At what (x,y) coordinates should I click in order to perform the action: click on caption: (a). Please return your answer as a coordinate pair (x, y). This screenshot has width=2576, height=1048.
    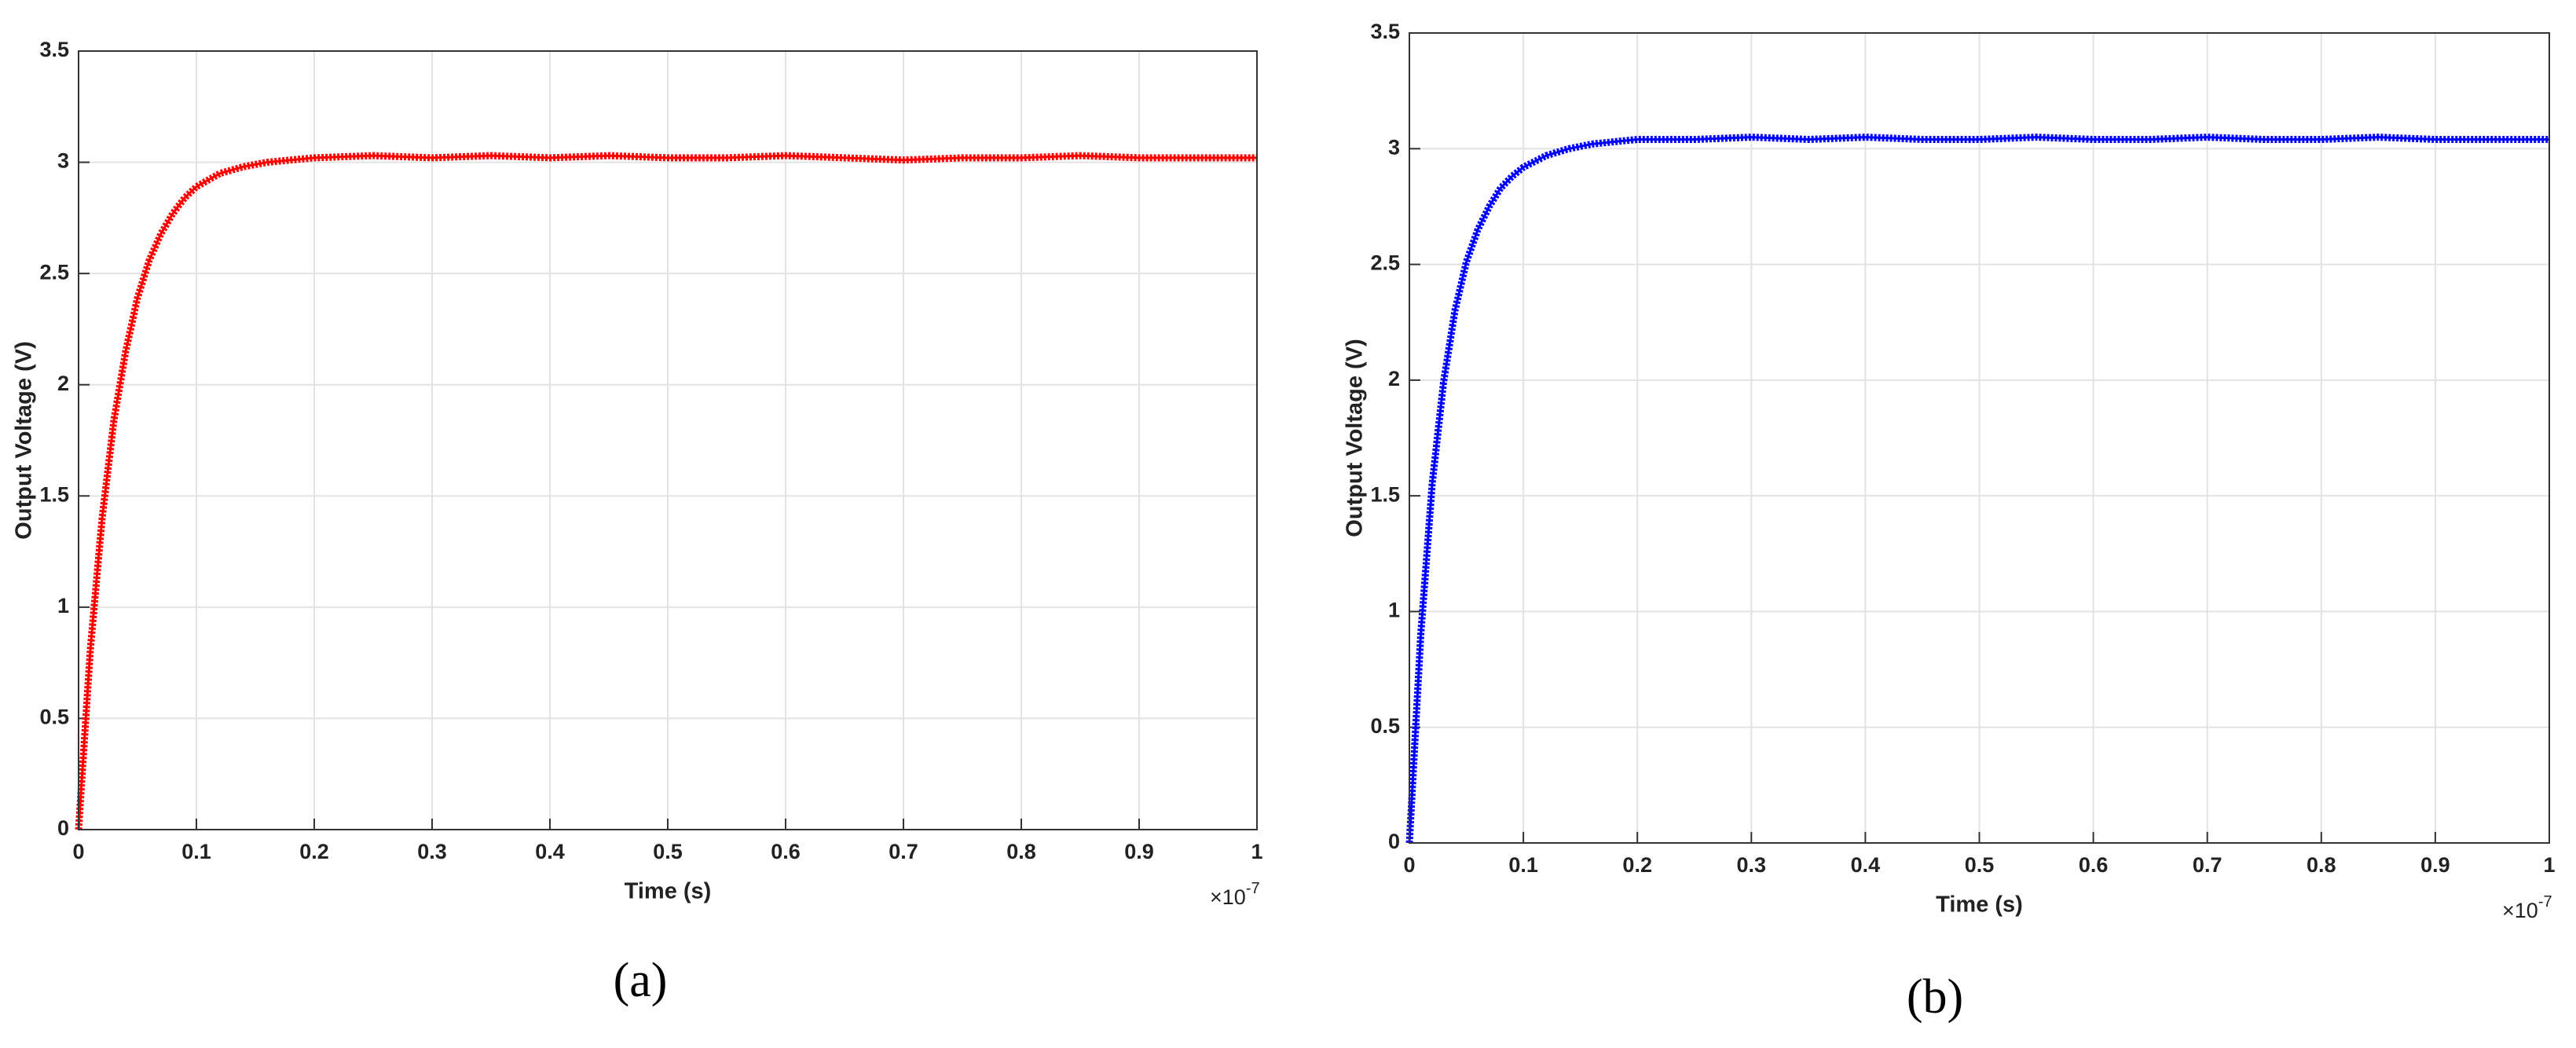
    Looking at the image, I should click on (641, 980).